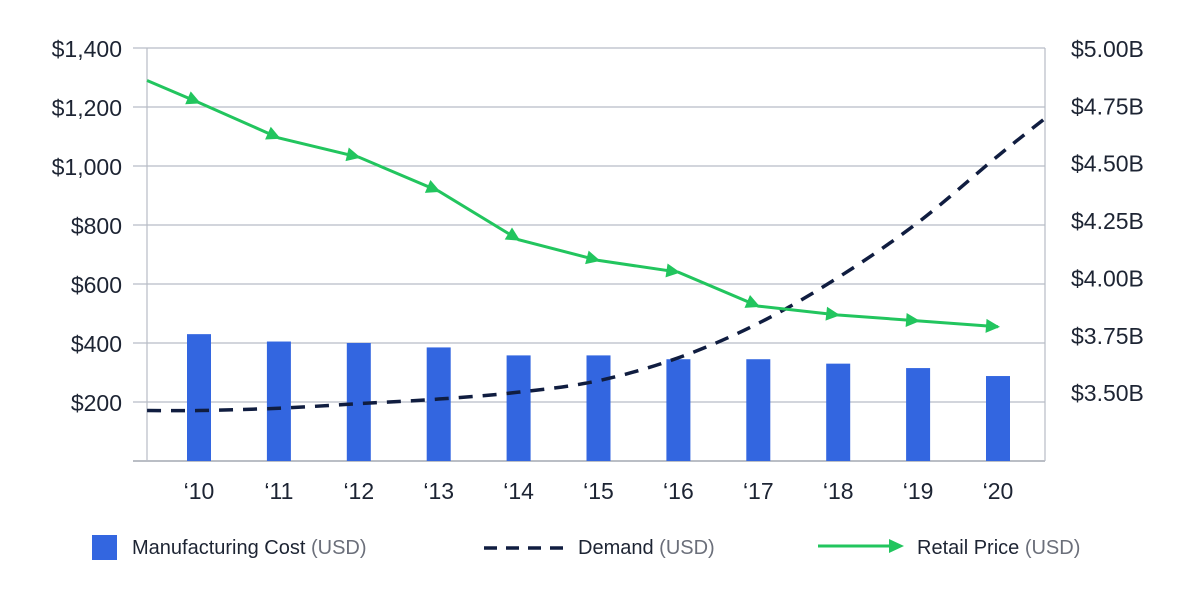  Describe the element at coordinates (918, 491) in the screenshot. I see `x-tick-label: ‘19` at that location.